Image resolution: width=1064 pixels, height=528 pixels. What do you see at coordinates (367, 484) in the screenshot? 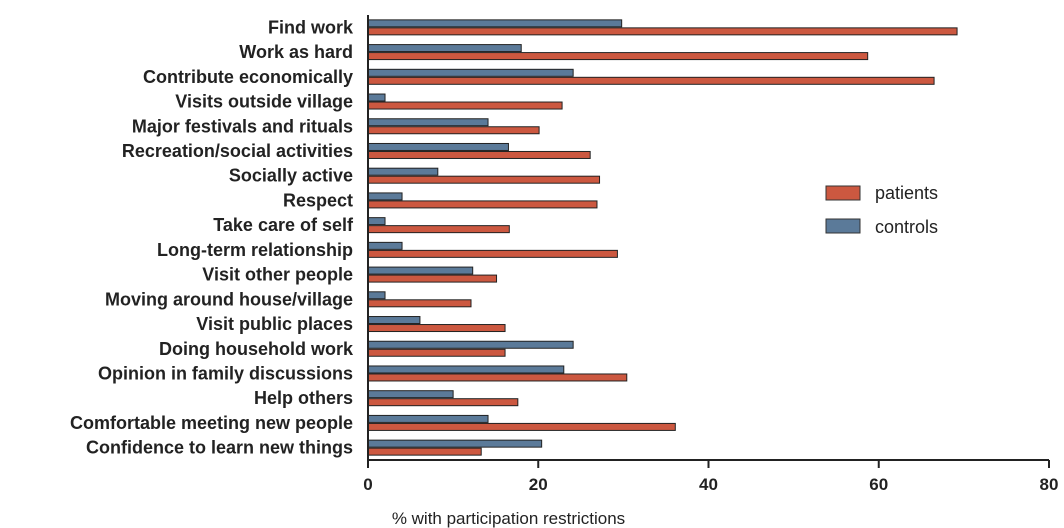
I see `x-tick-label: 0` at bounding box center [367, 484].